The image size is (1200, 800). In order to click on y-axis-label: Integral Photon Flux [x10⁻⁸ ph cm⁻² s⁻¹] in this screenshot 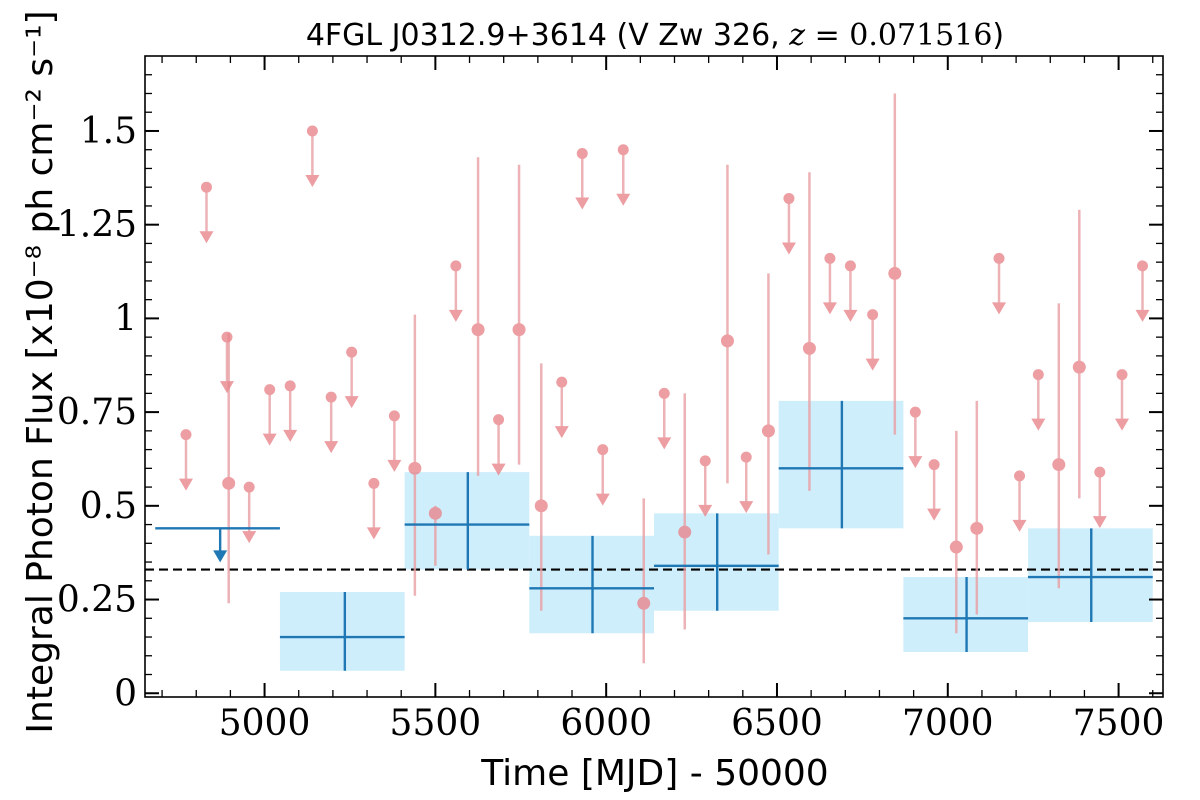, I will do `click(40, 371)`.